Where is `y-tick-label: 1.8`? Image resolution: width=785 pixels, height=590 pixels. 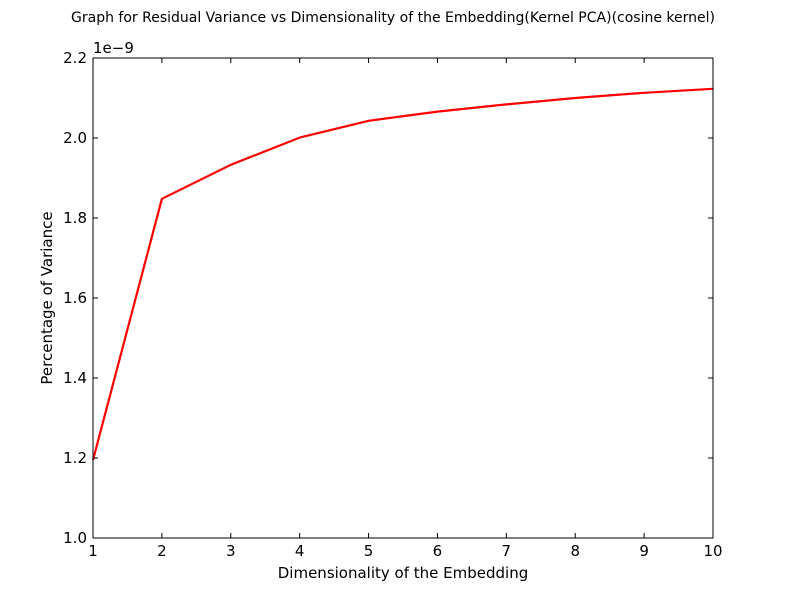
y-tick-label: 1.8 is located at coordinates (75, 218).